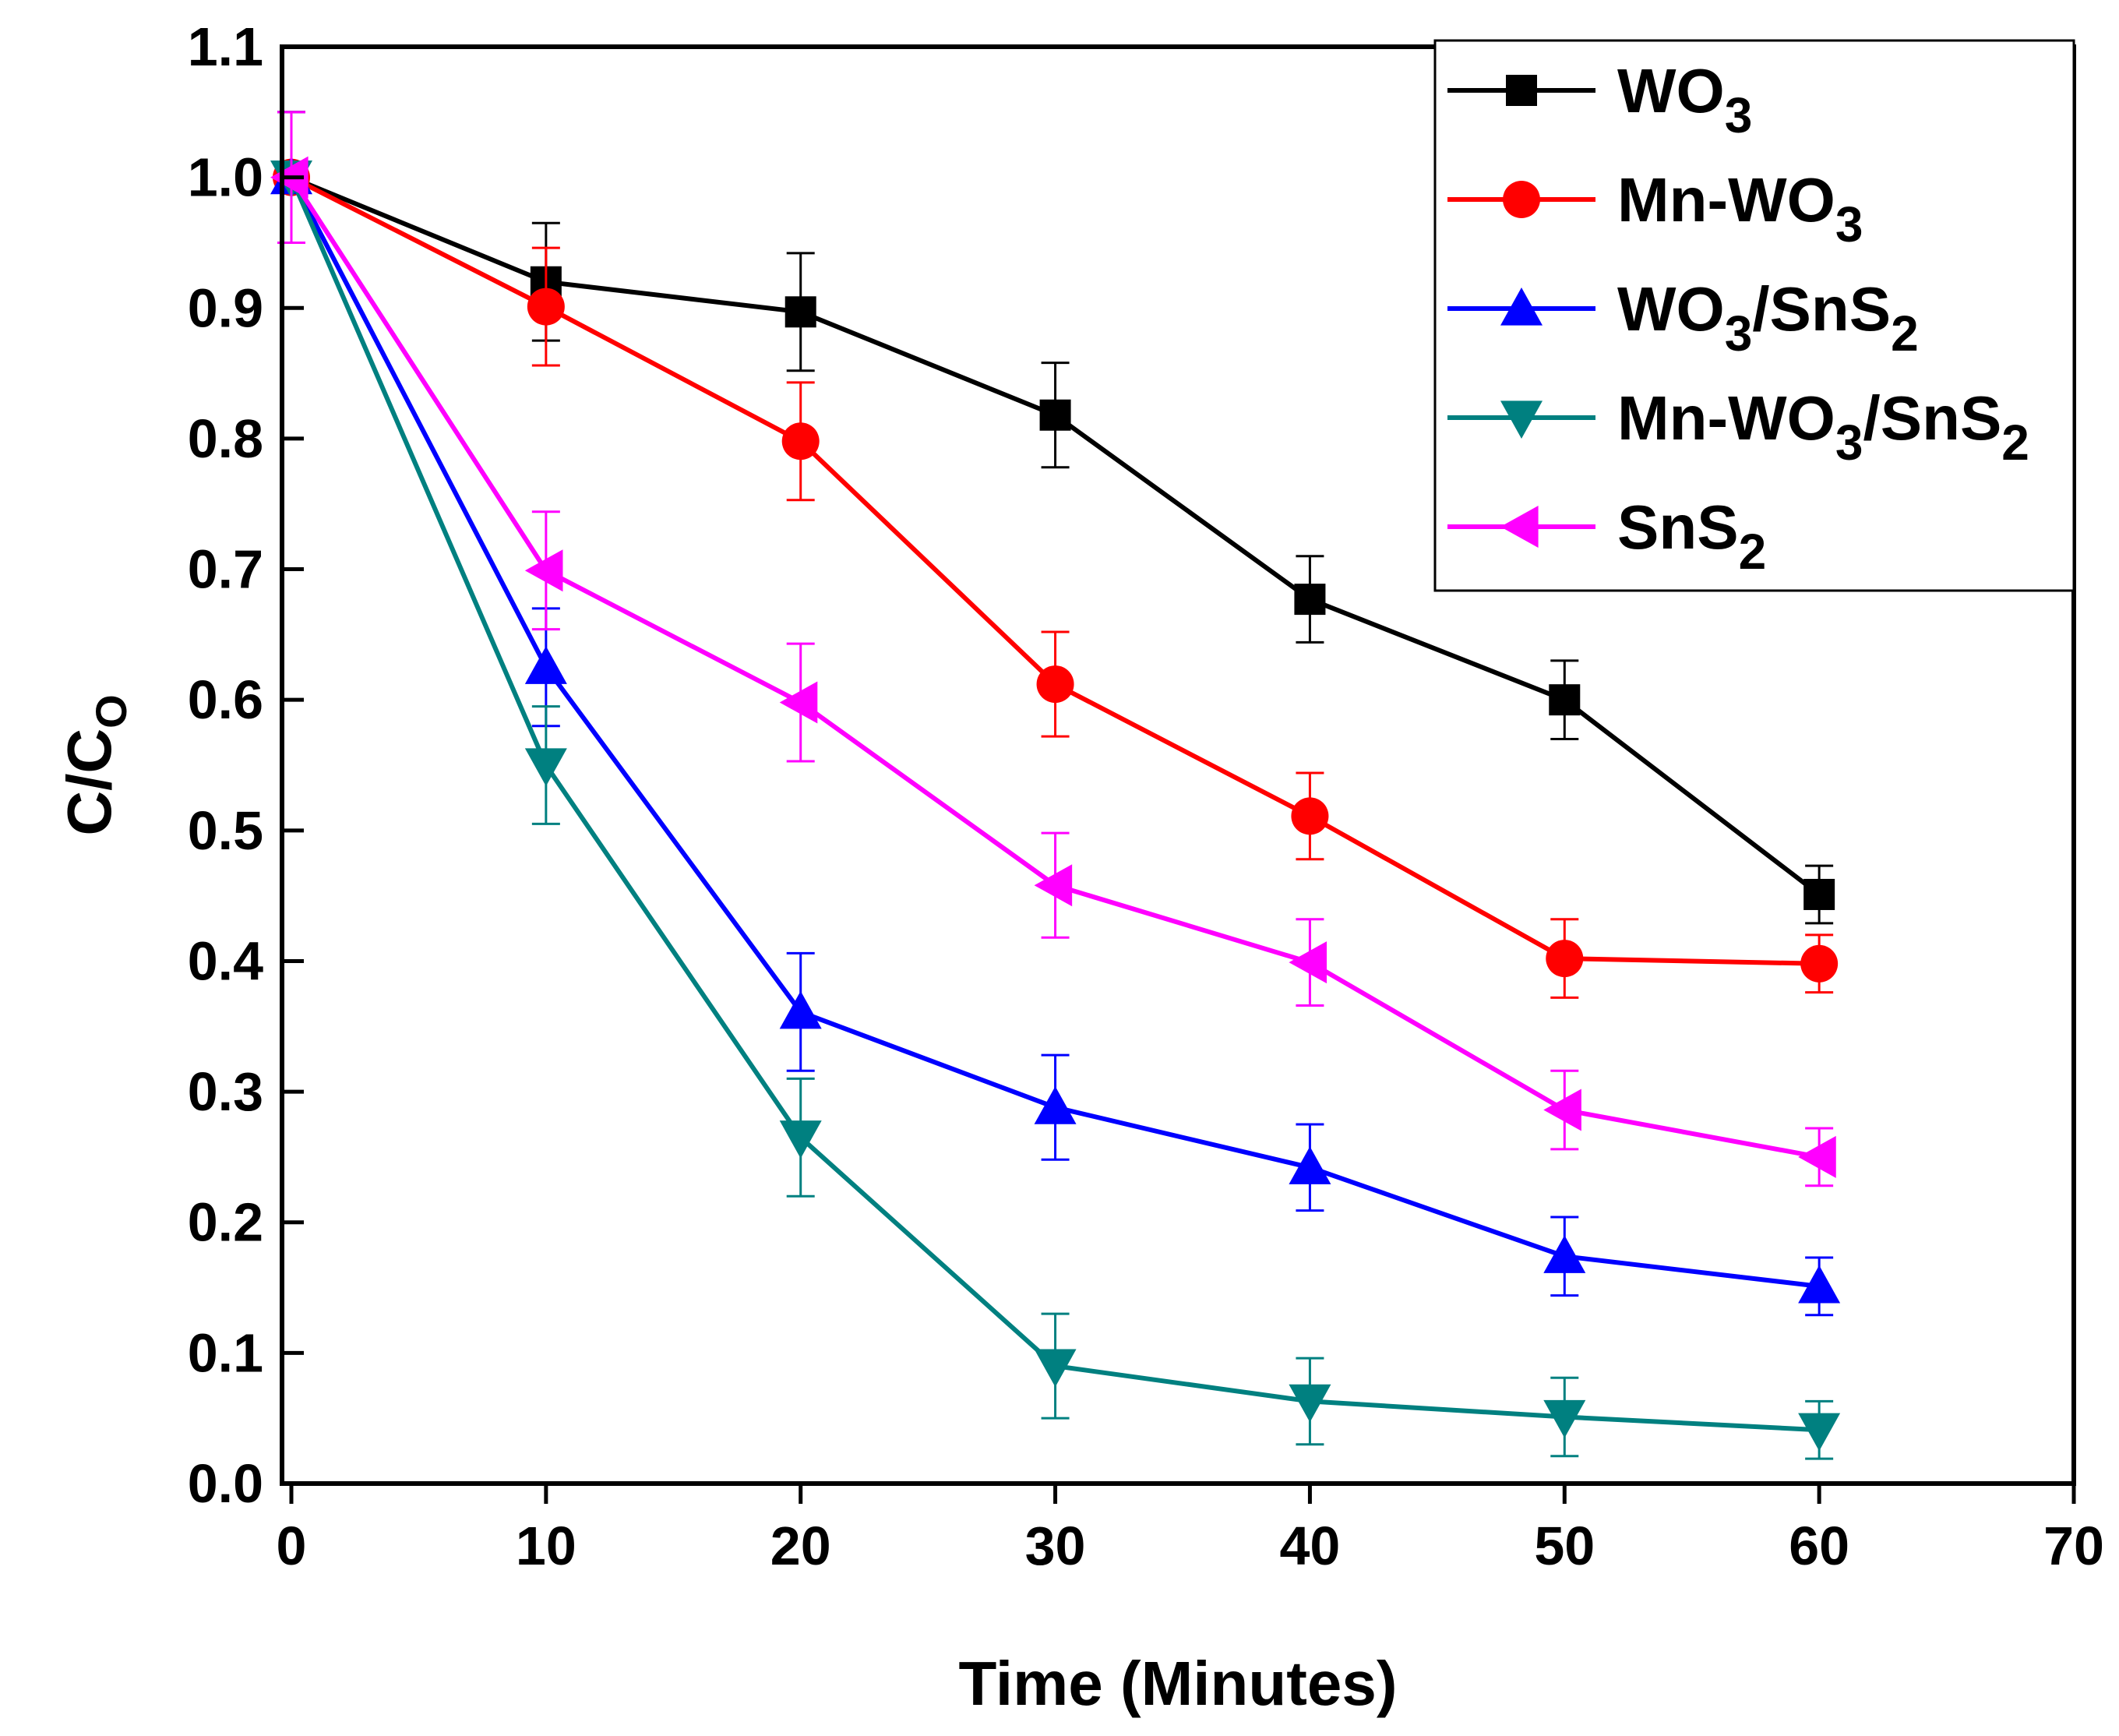 This screenshot has width=2119, height=1736. What do you see at coordinates (292, 1545) in the screenshot?
I see `x-tick-label: 0` at bounding box center [292, 1545].